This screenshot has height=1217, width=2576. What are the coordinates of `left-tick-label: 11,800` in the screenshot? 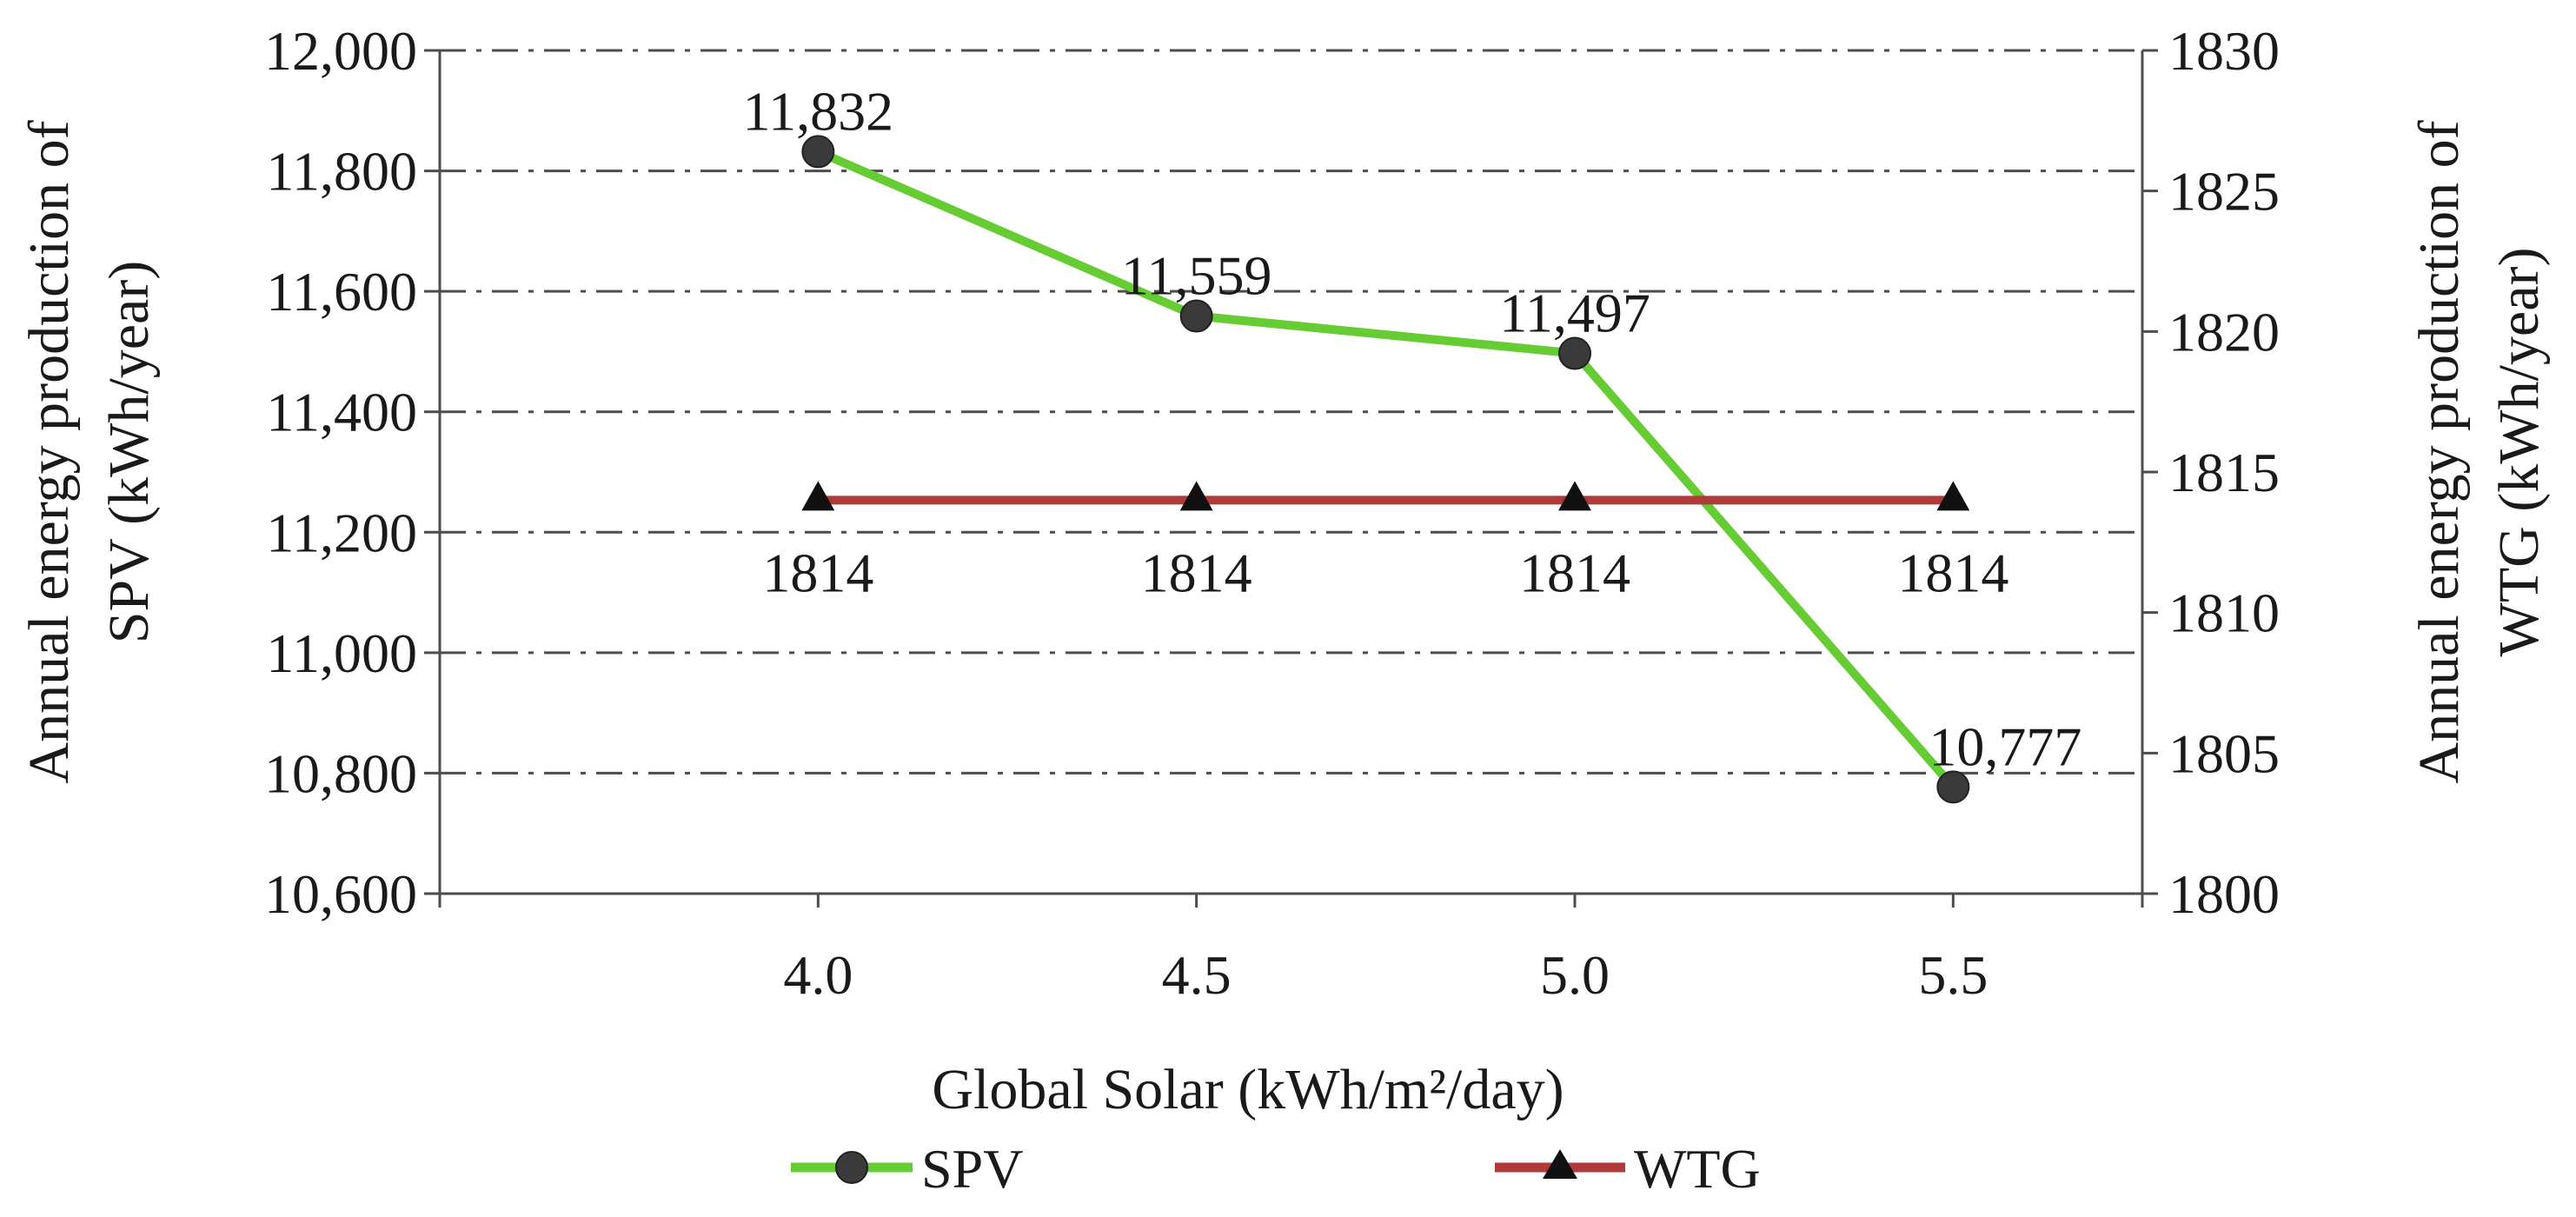 It's located at (341, 172).